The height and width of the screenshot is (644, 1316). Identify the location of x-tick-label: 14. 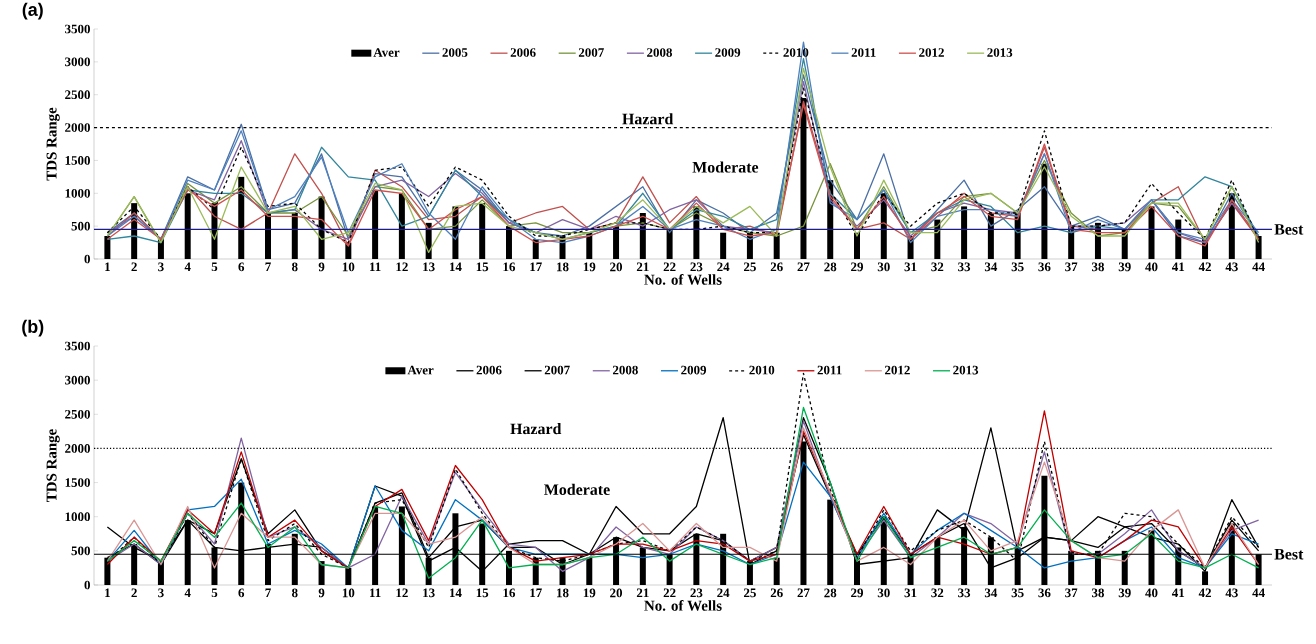
(455, 267).